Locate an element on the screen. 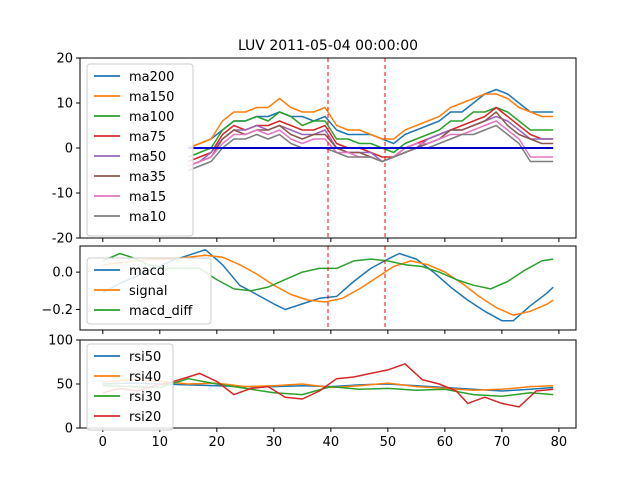  series-line-ma10 is located at coordinates (371, 148).